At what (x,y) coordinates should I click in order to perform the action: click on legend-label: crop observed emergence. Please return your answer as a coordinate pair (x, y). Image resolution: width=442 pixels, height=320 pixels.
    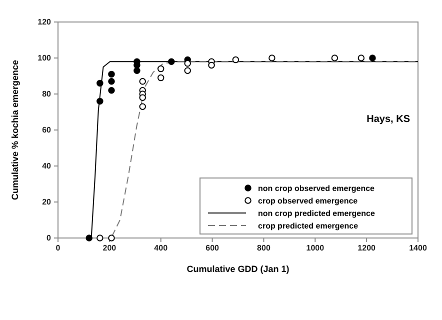
    Looking at the image, I should click on (308, 201).